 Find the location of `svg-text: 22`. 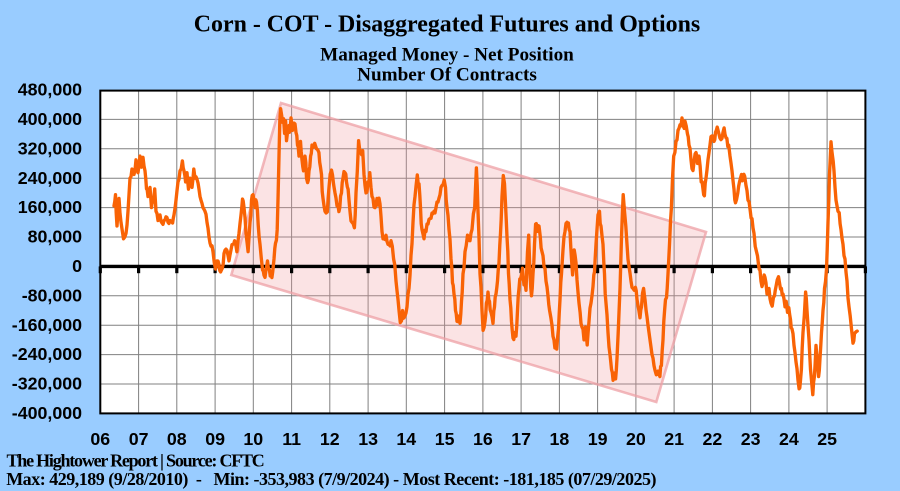

svg-text: 22 is located at coordinates (713, 439).